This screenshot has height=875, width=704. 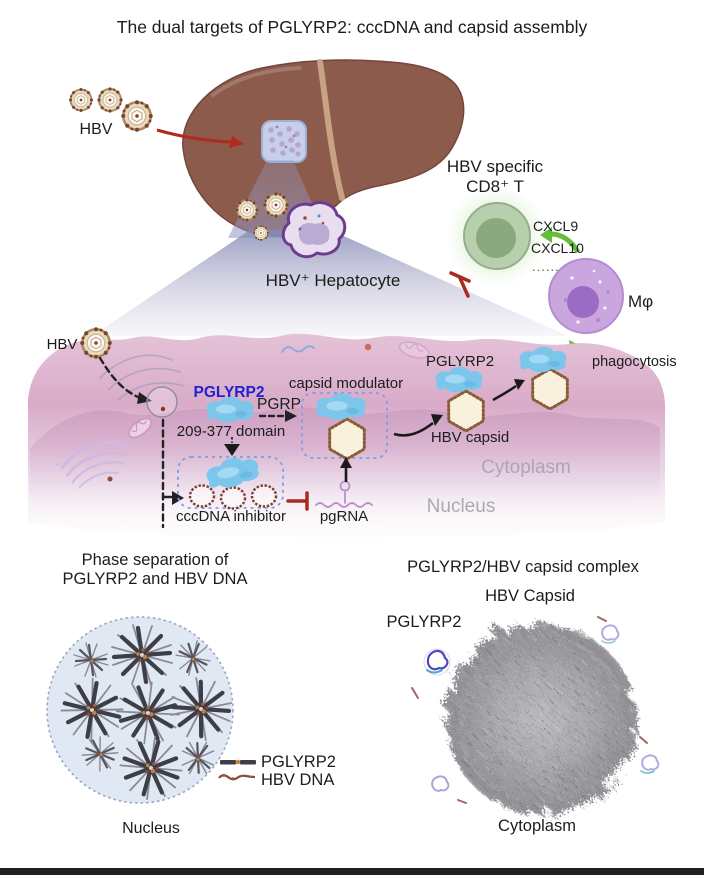 What do you see at coordinates (62, 344) in the screenshot?
I see `hbv-label-cell: HBV` at bounding box center [62, 344].